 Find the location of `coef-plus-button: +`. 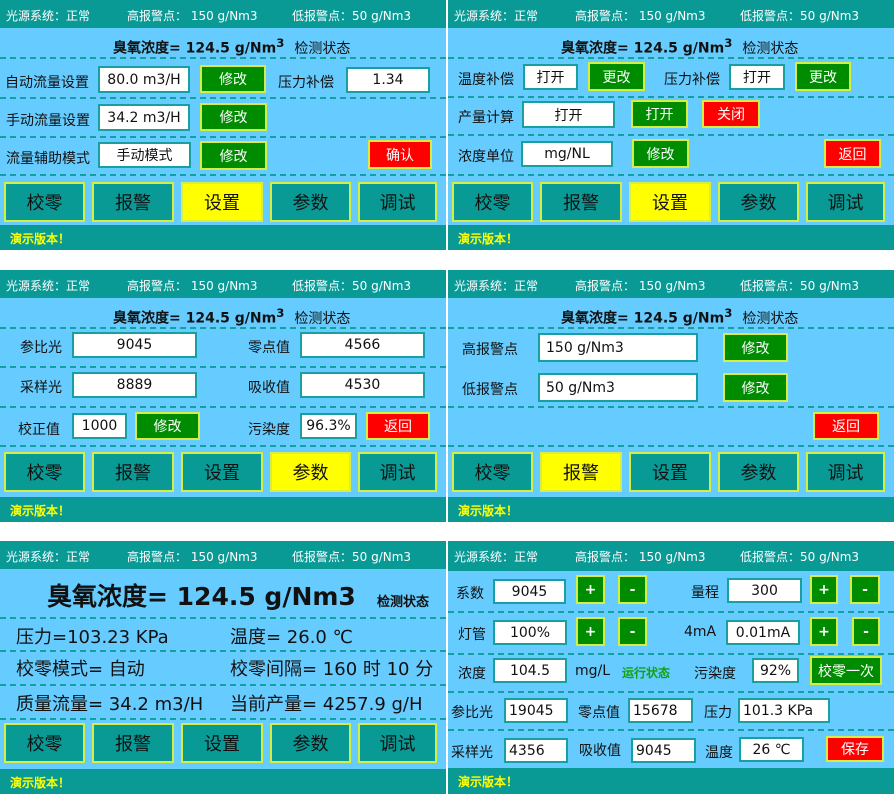

coef-plus-button: + is located at coordinates (590, 589).